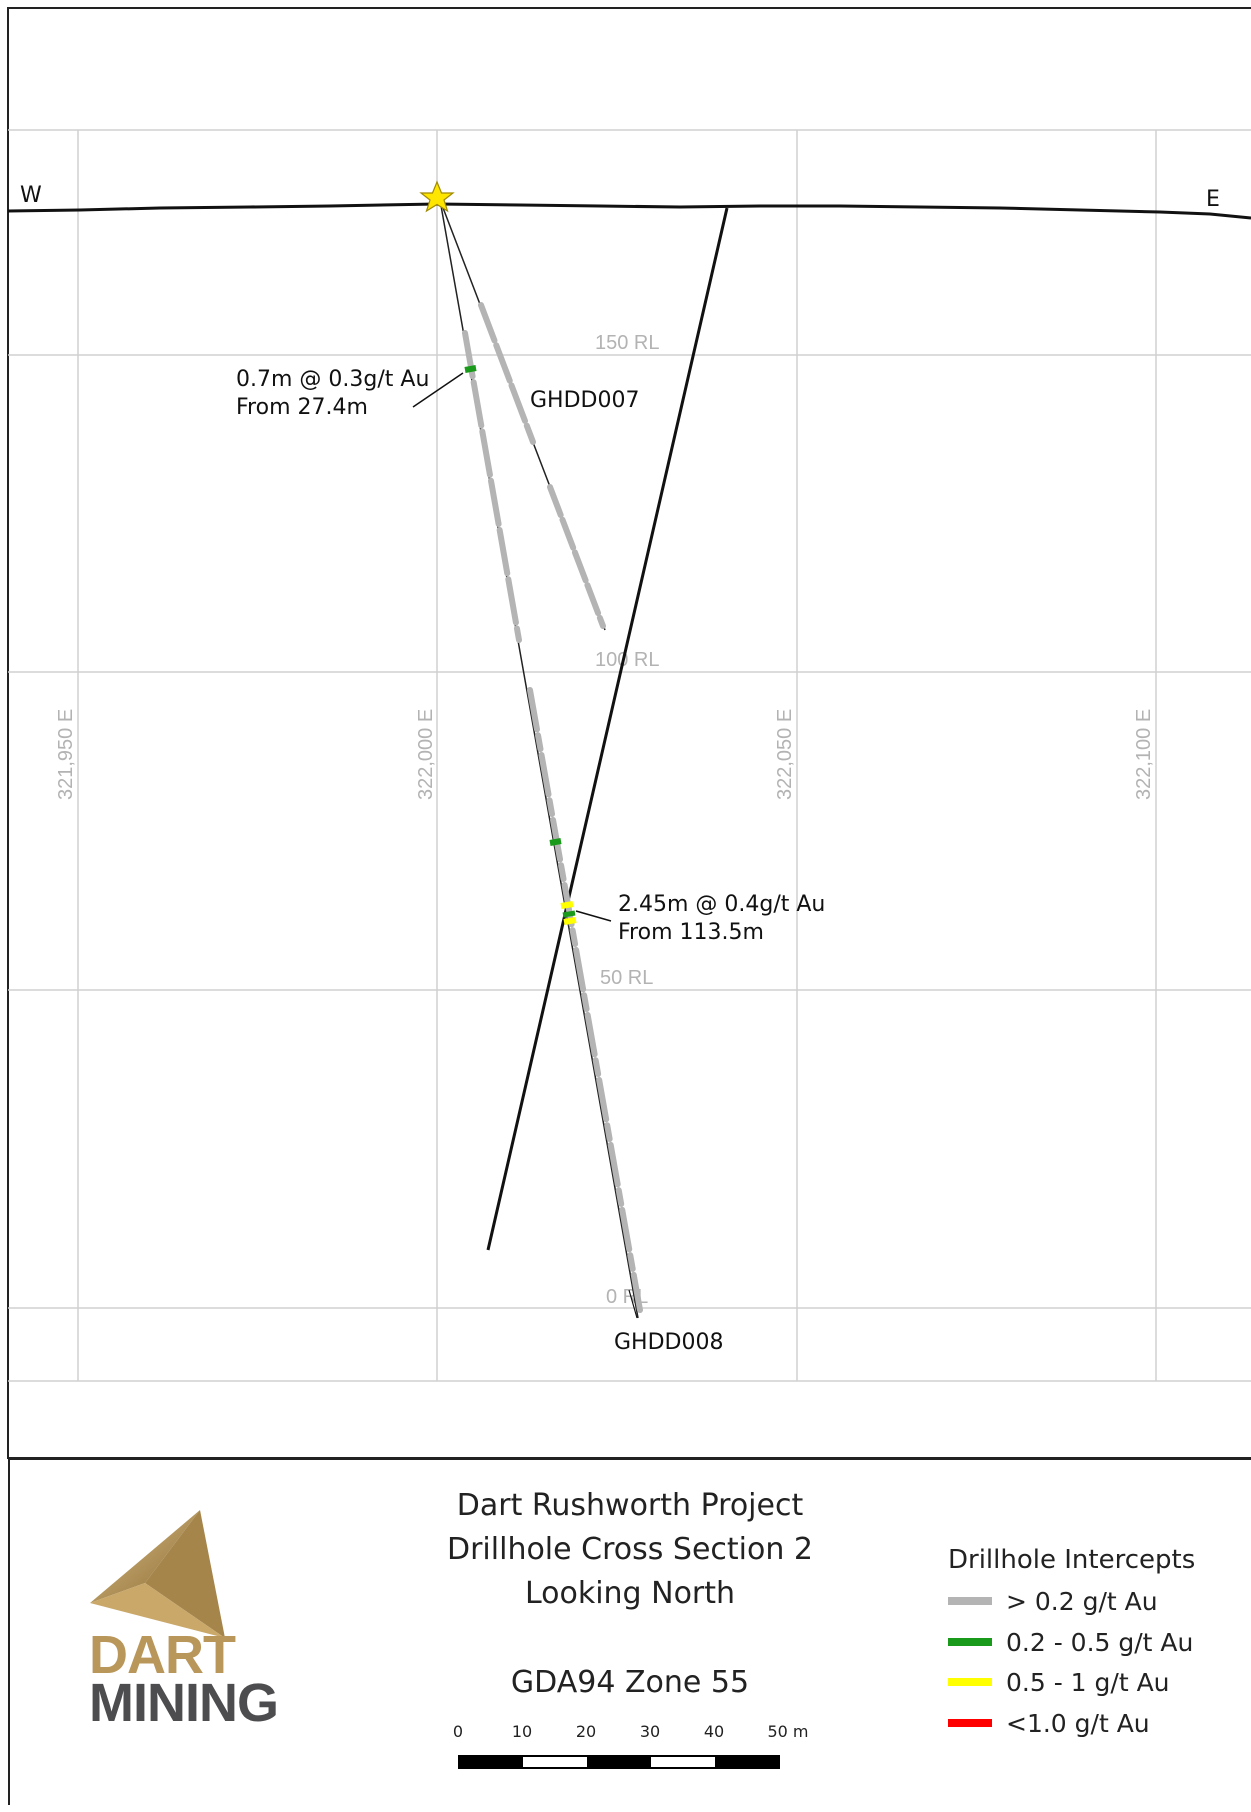 Image resolution: width=1251 pixels, height=1812 pixels. What do you see at coordinates (633, 1304) in the screenshot?
I see `hole-label-ghdd008-leader` at bounding box center [633, 1304].